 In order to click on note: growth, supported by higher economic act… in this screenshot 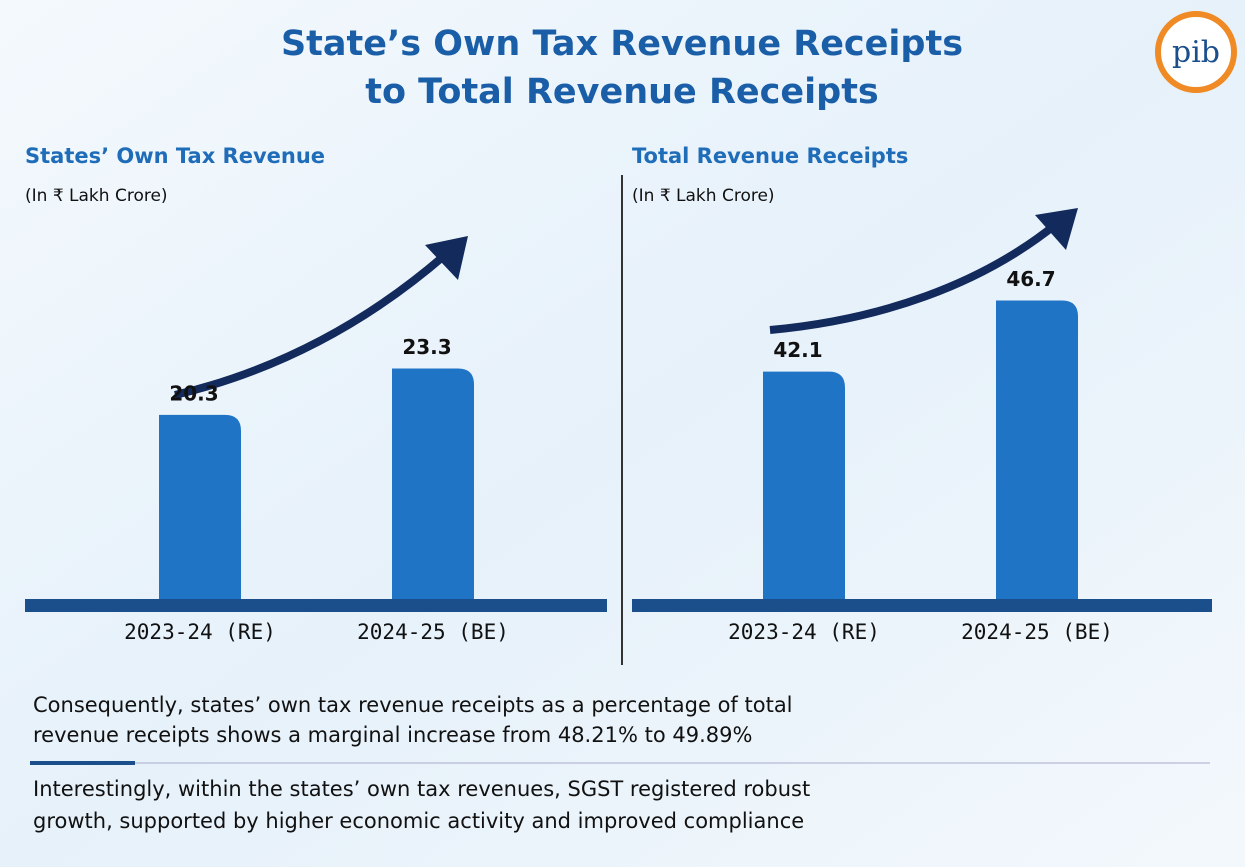, I will do `click(418, 821)`.